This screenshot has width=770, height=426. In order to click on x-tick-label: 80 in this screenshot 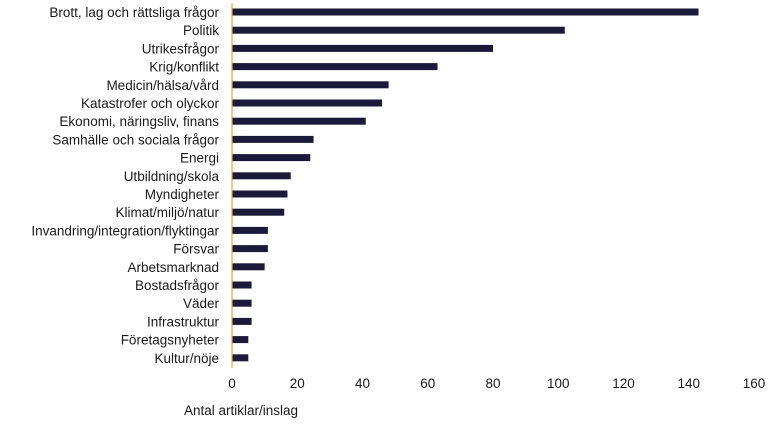, I will do `click(492, 383)`.